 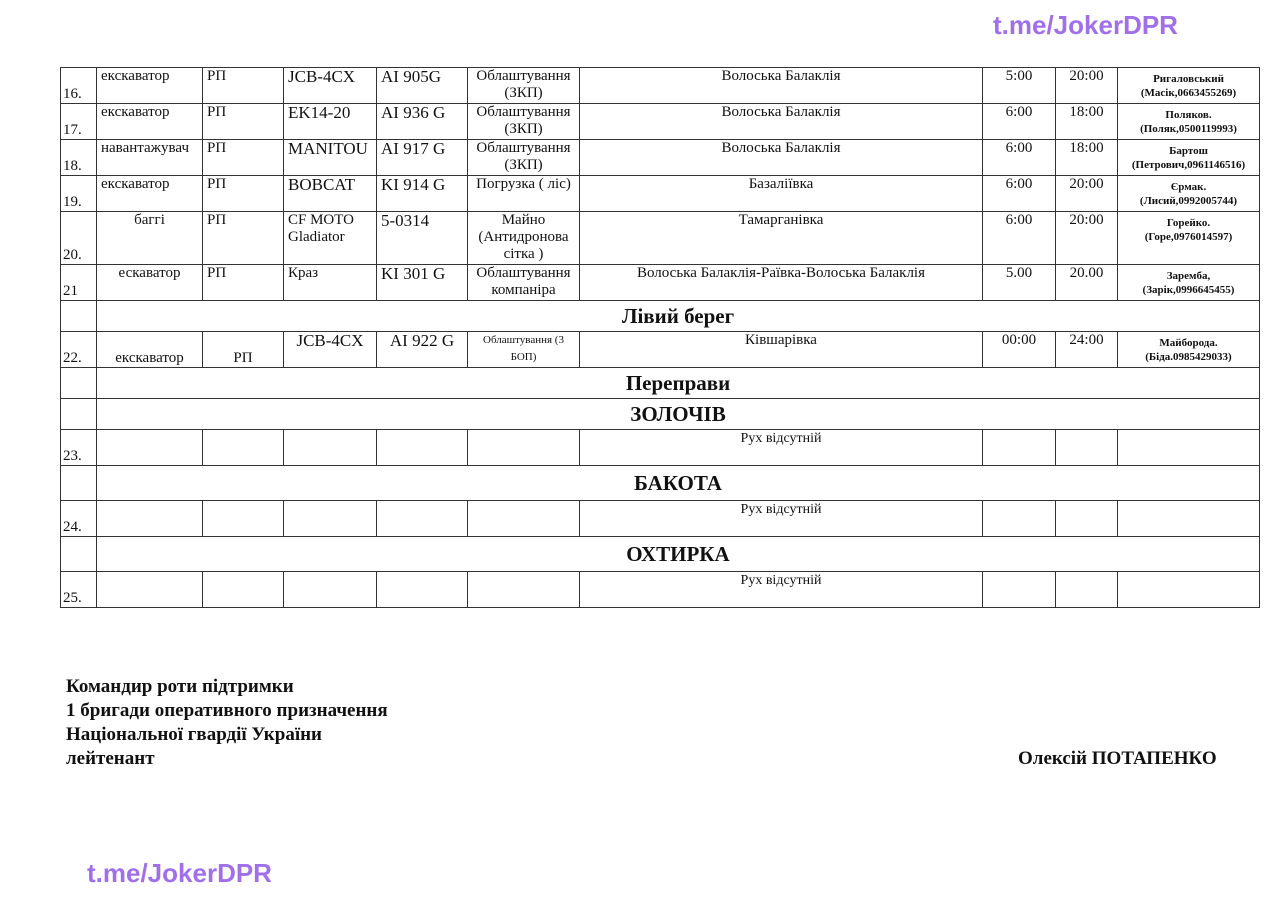 What do you see at coordinates (422, 85) in the screenshot?
I see `table-cell: AI 905G` at bounding box center [422, 85].